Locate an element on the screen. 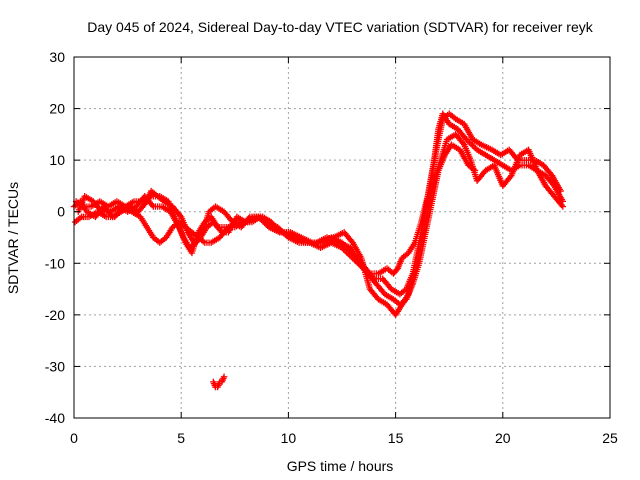  x-axis-label: GPS time / hours is located at coordinates (340, 466).